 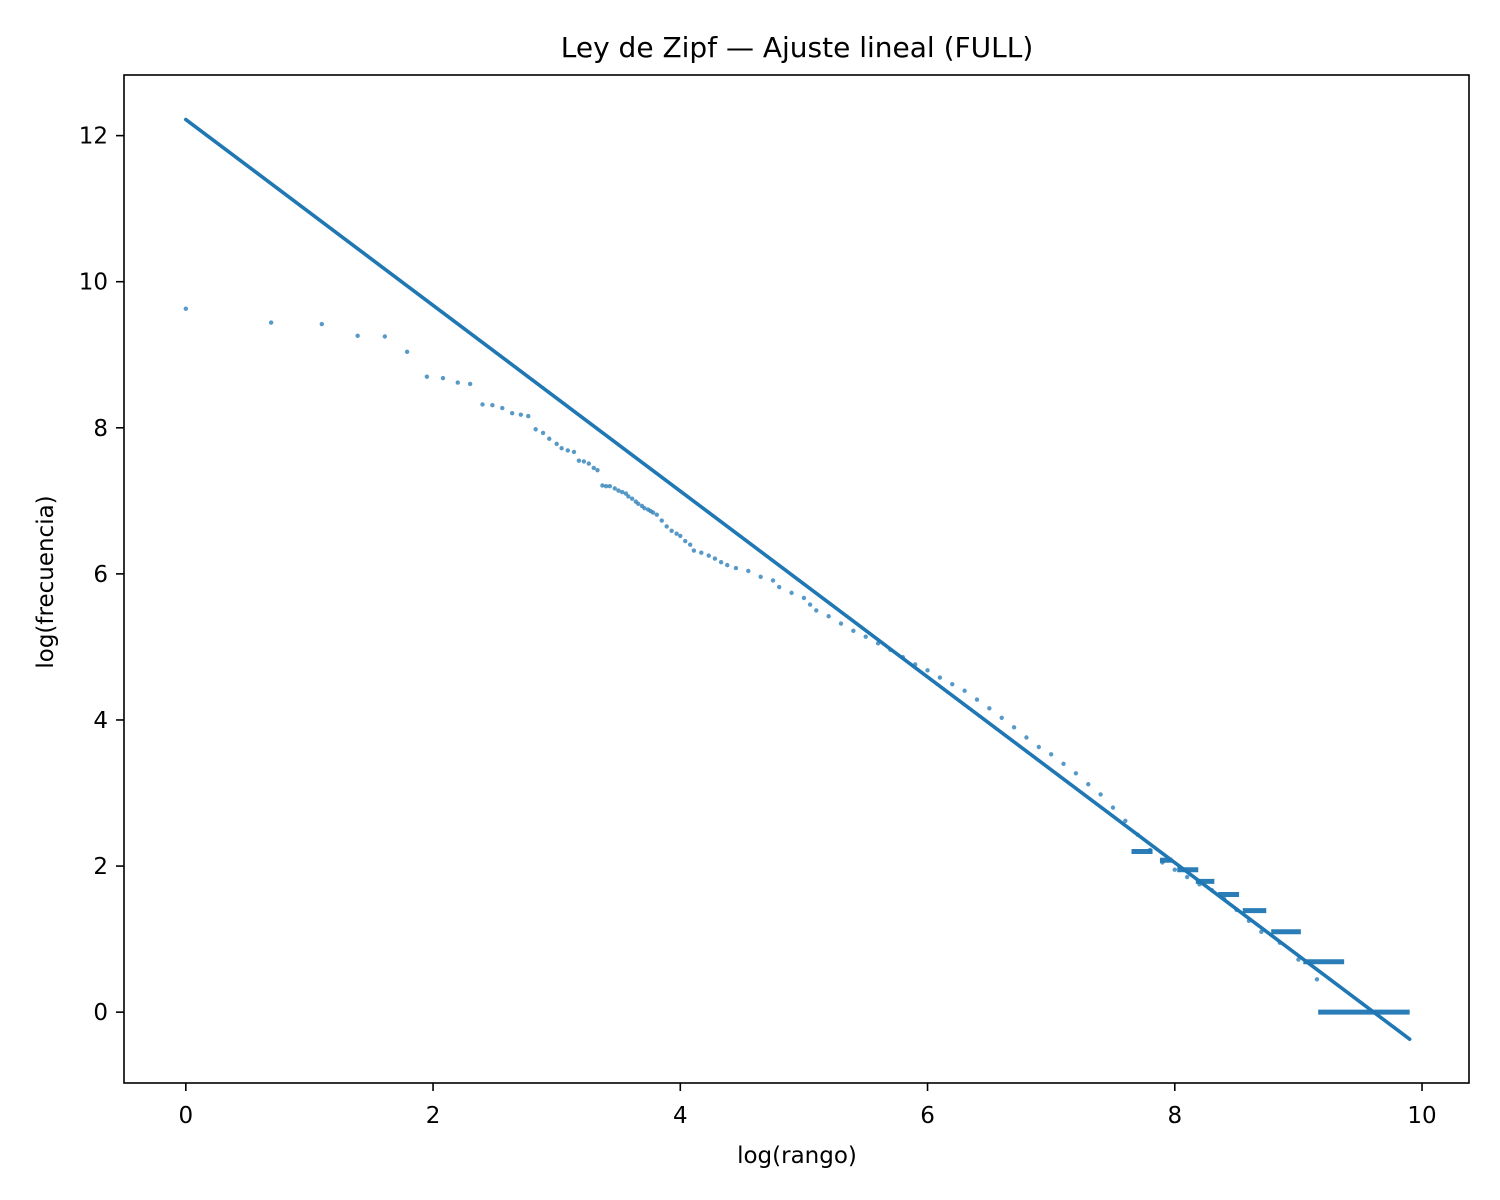 What do you see at coordinates (100, 867) in the screenshot?
I see `y-tick-label: 2` at bounding box center [100, 867].